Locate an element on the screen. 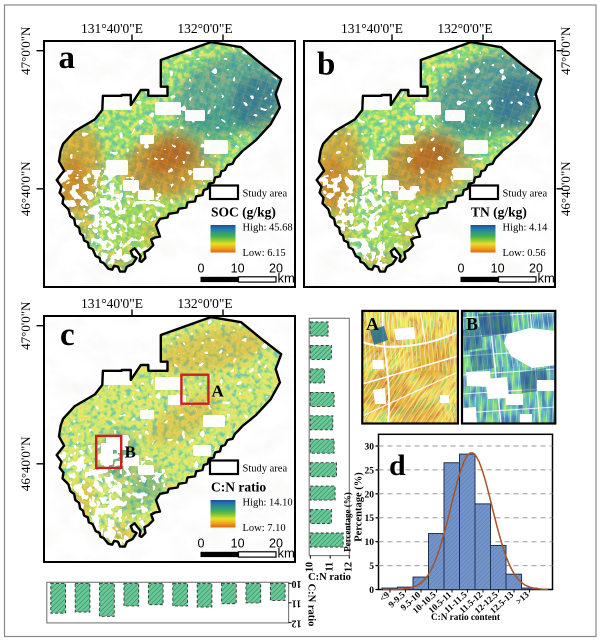  svg-text: d is located at coordinates (397, 465).